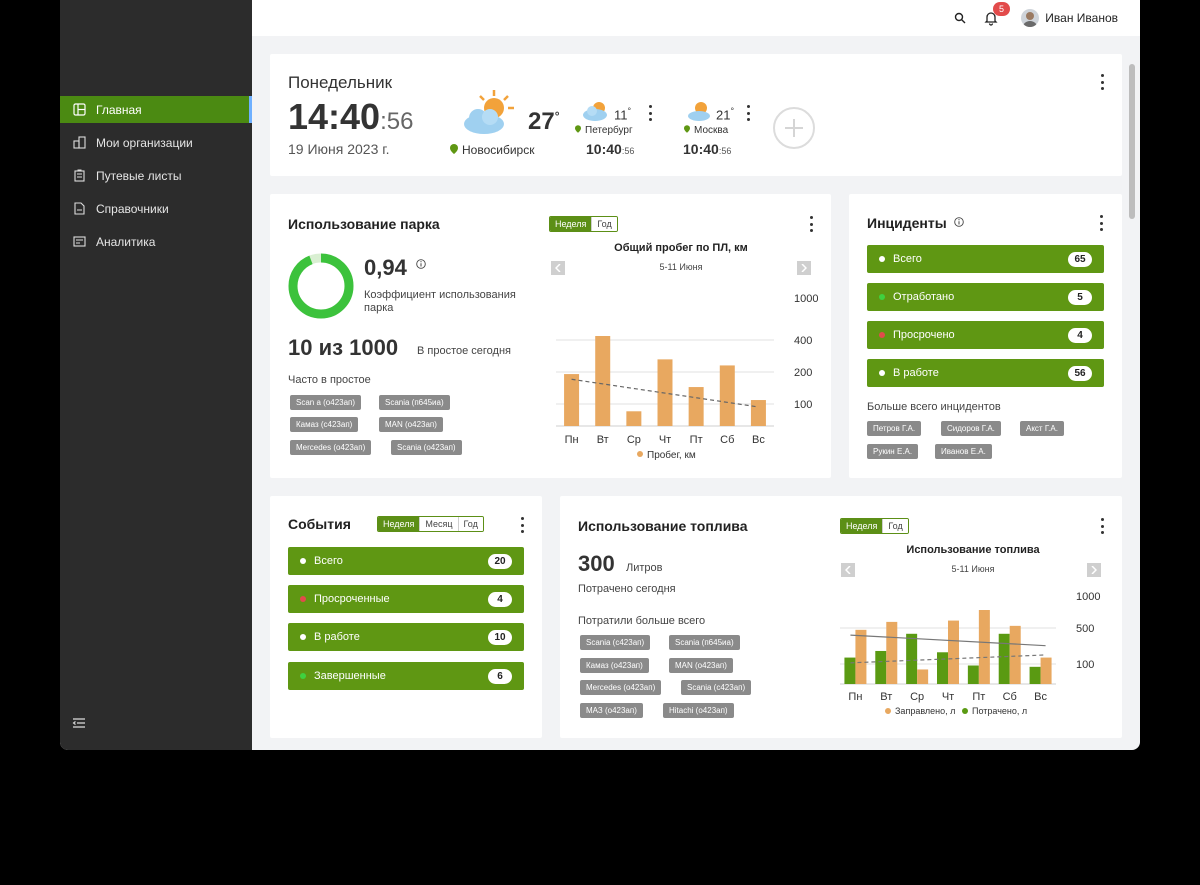 Image resolution: width=1200 pixels, height=885 pixels. I want to click on tab-month: Месяц, so click(438, 524).